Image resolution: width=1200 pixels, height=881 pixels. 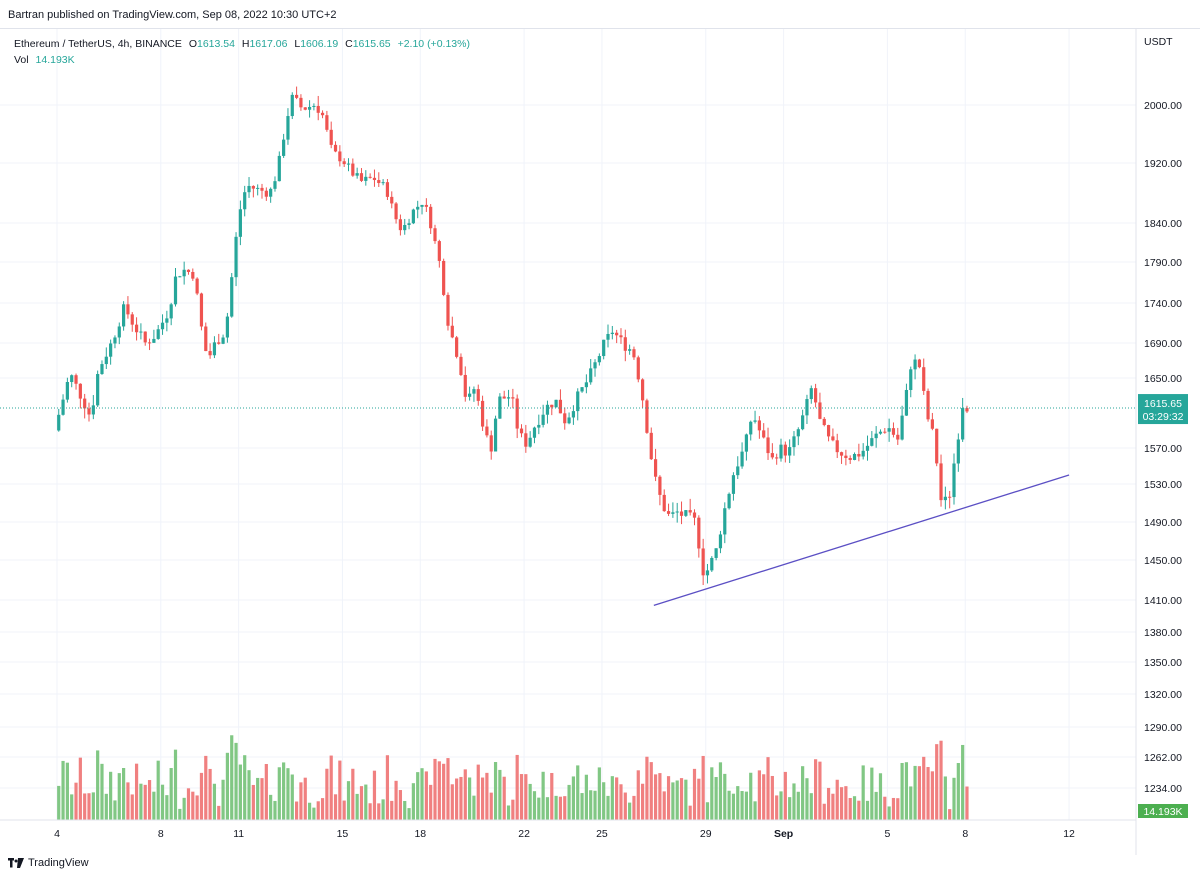 What do you see at coordinates (1163, 523) in the screenshot?
I see `price-tick-label: 1490.00` at bounding box center [1163, 523].